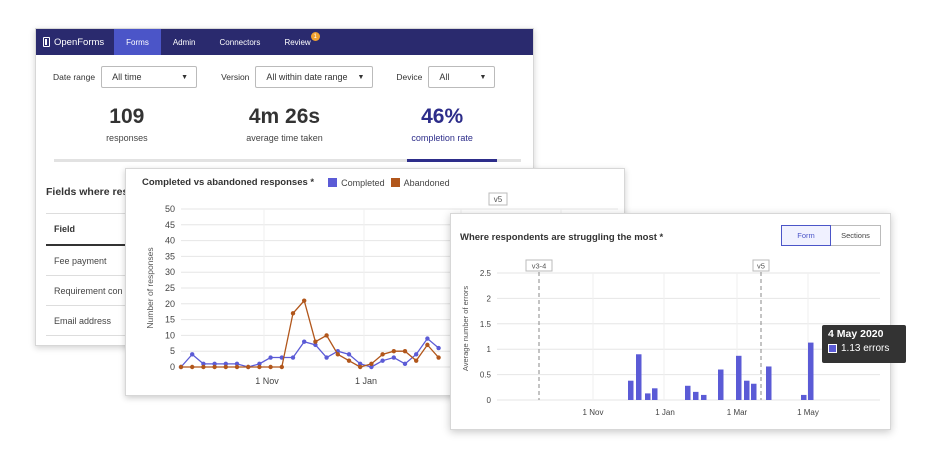 This screenshot has width=939, height=457. I want to click on stat-responses: 109 responses, so click(127, 124).